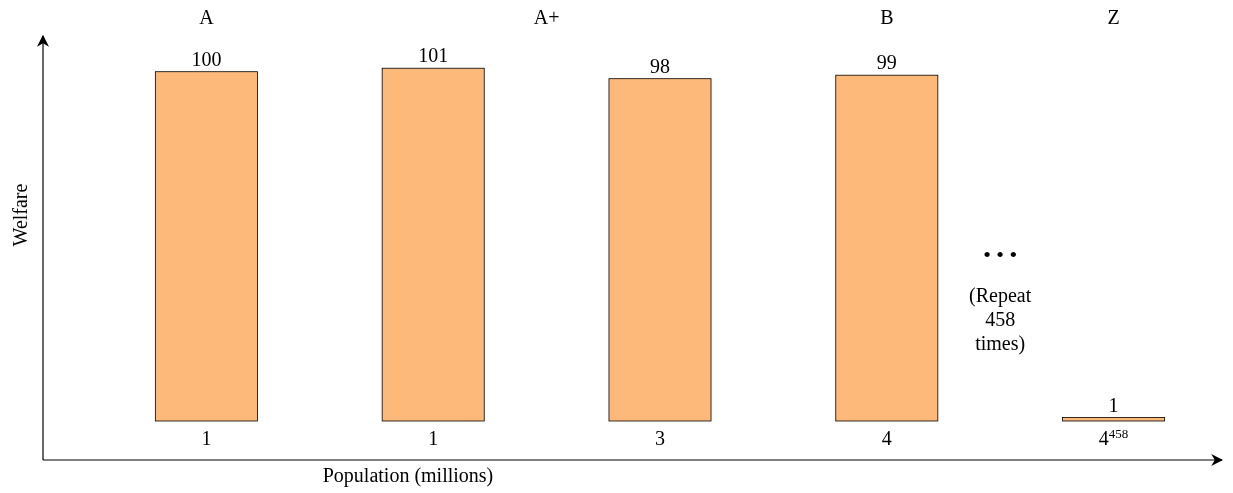 This screenshot has width=1233, height=493. I want to click on data-label: 98, so click(660, 65).